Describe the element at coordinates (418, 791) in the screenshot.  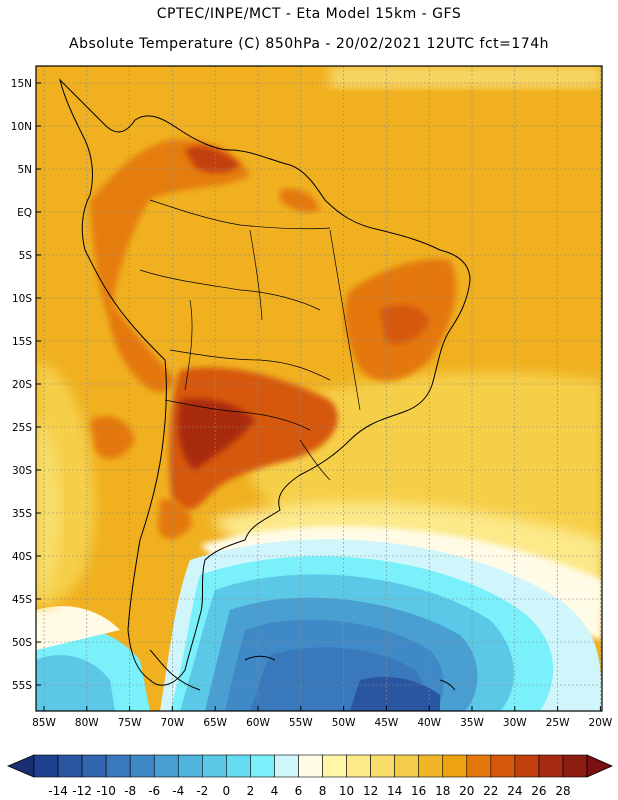
I see `colorbar-tick-label: 16` at that location.